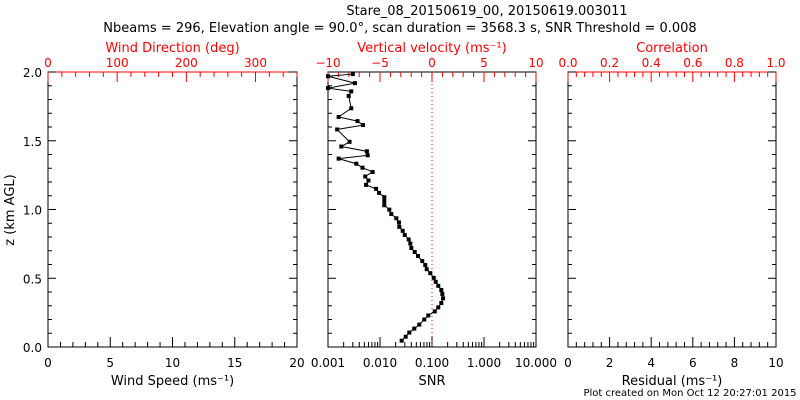 The image size is (800, 400). Describe the element at coordinates (186, 63) in the screenshot. I see `top-x-tick-label: 200` at that location.